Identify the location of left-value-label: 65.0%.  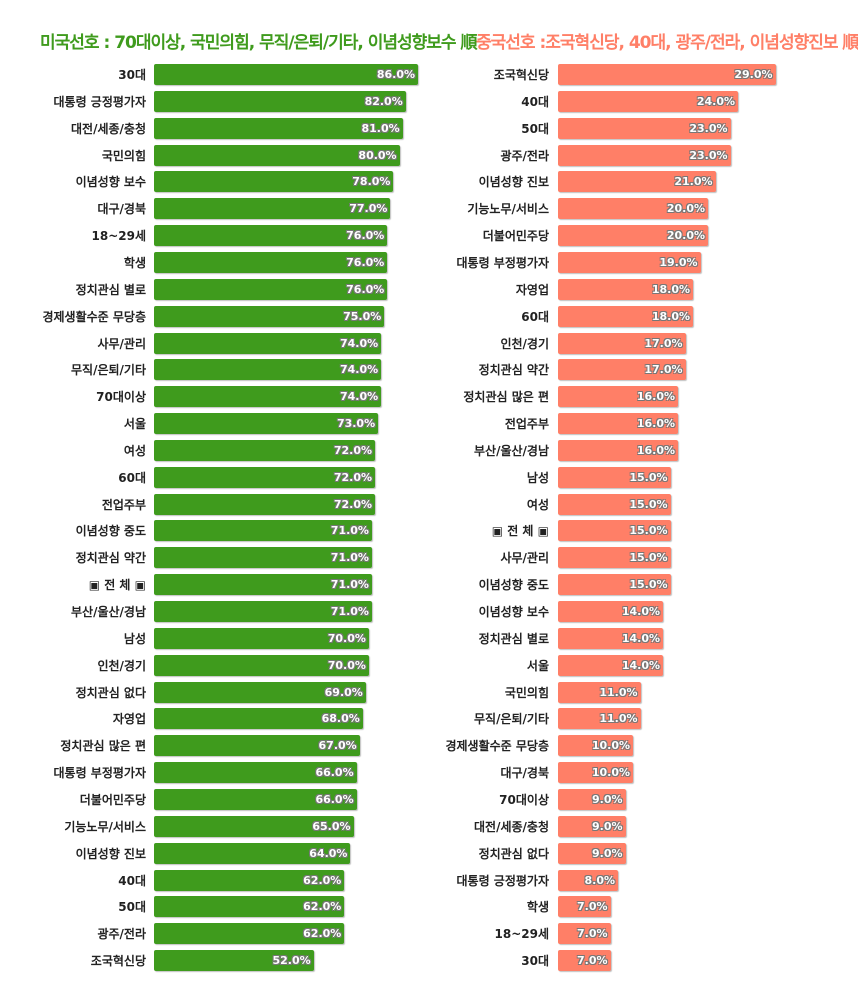
(331, 826).